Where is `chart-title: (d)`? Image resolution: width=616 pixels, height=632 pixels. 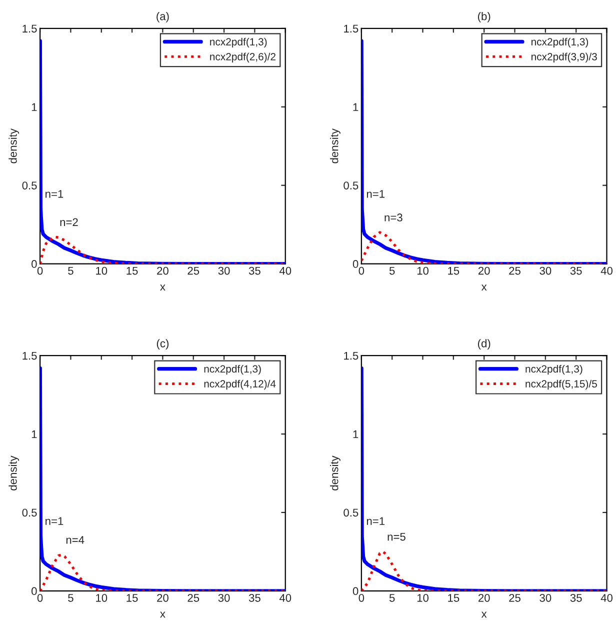 chart-title: (d) is located at coordinates (484, 344).